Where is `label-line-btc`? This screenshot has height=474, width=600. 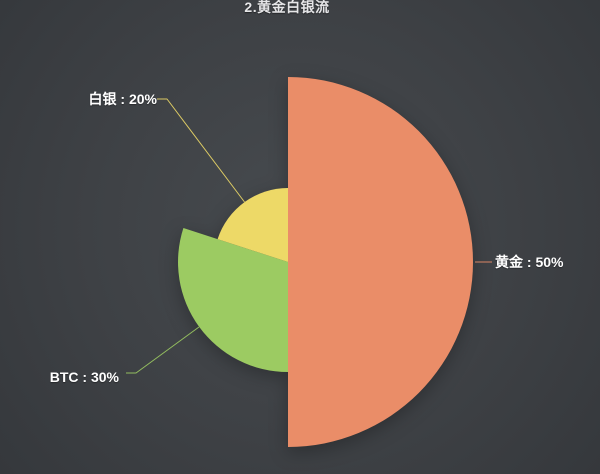 label-line-btc is located at coordinates (163, 350).